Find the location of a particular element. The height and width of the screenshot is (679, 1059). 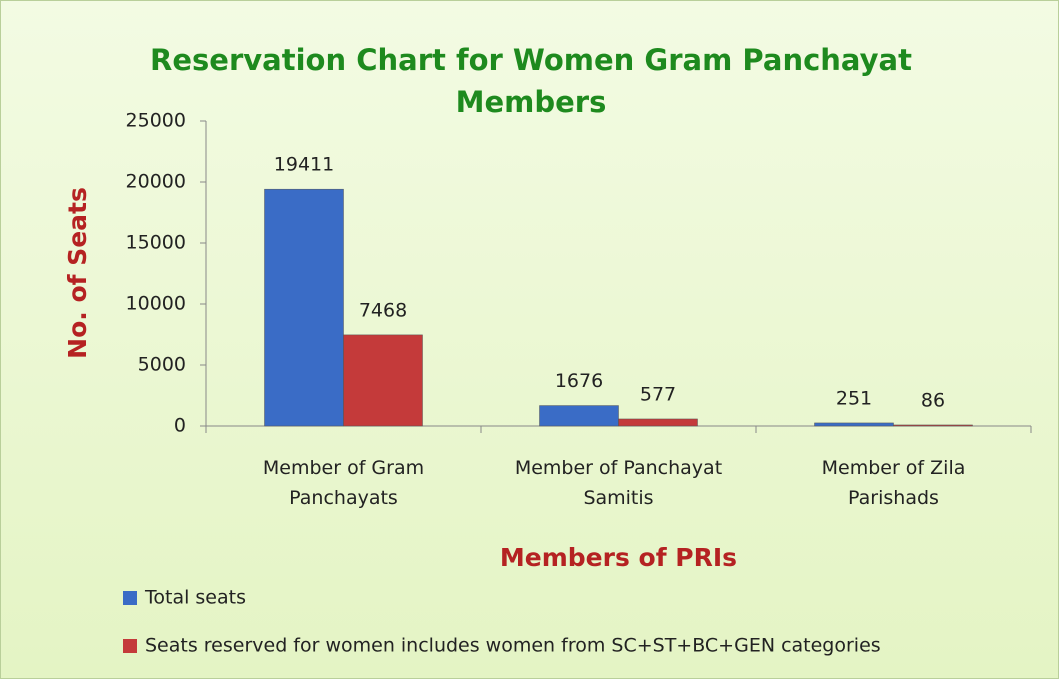

x-axis-label: Members of PRIs is located at coordinates (618, 557).